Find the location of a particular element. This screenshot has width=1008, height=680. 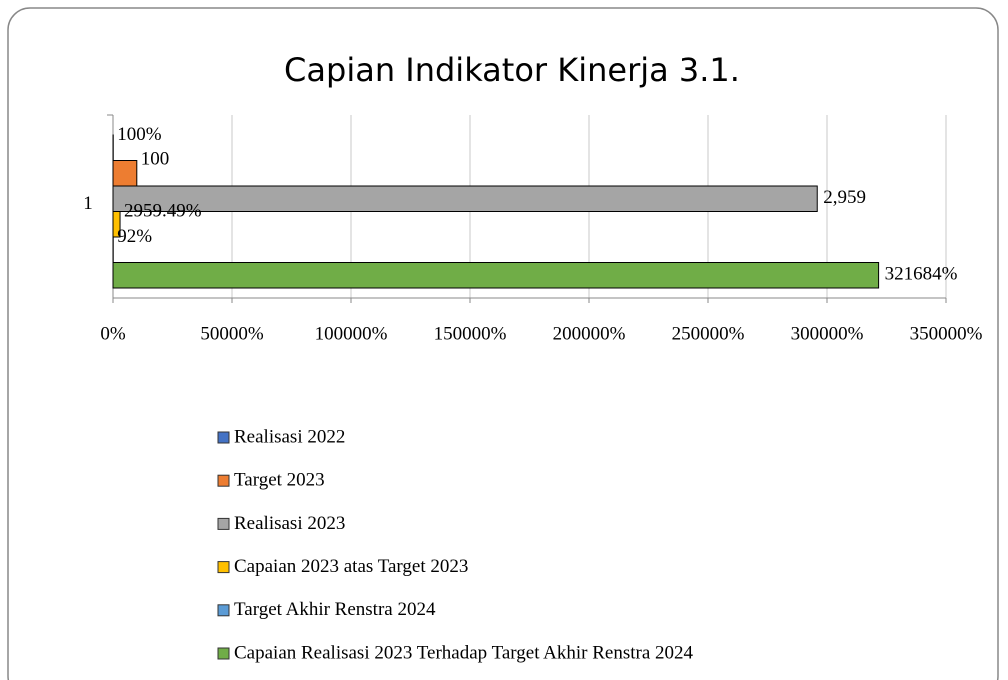

data-label: 2959.49% is located at coordinates (163, 211).